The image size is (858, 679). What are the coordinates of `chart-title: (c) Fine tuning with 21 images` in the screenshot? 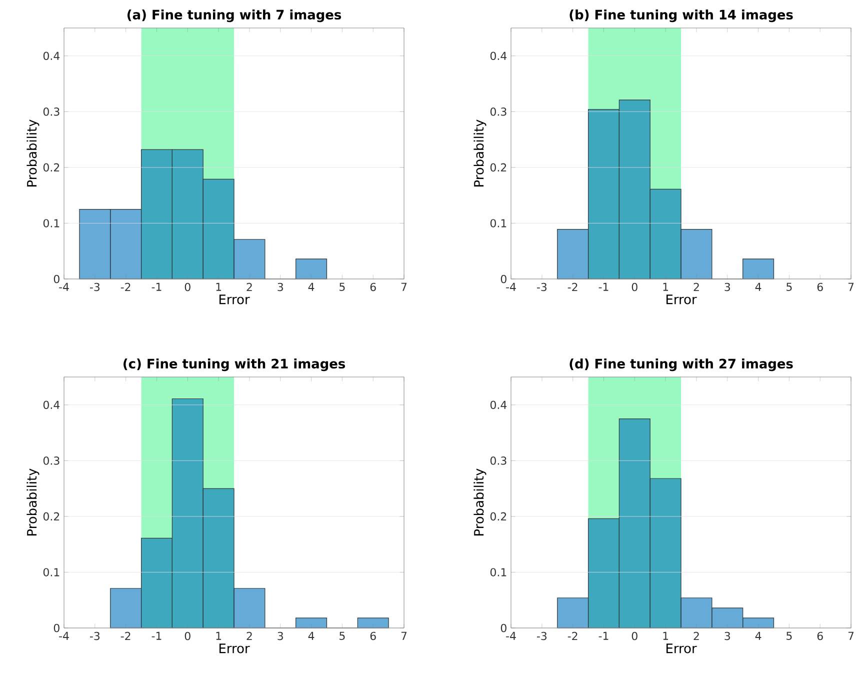 It's located at (235, 365).